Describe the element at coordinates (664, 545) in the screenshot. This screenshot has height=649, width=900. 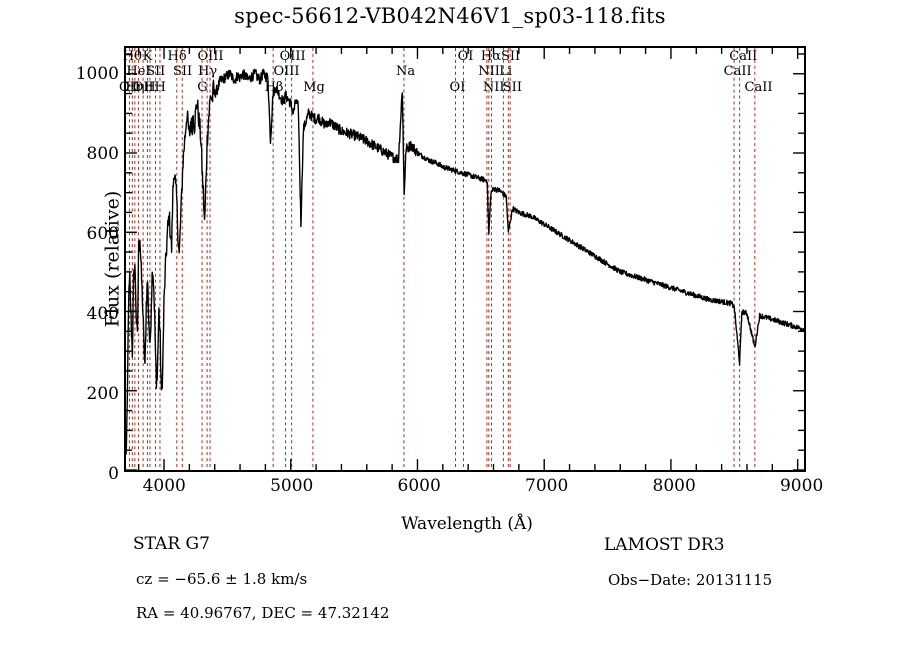
I see `survey-name: LAMOST DR3` at that location.